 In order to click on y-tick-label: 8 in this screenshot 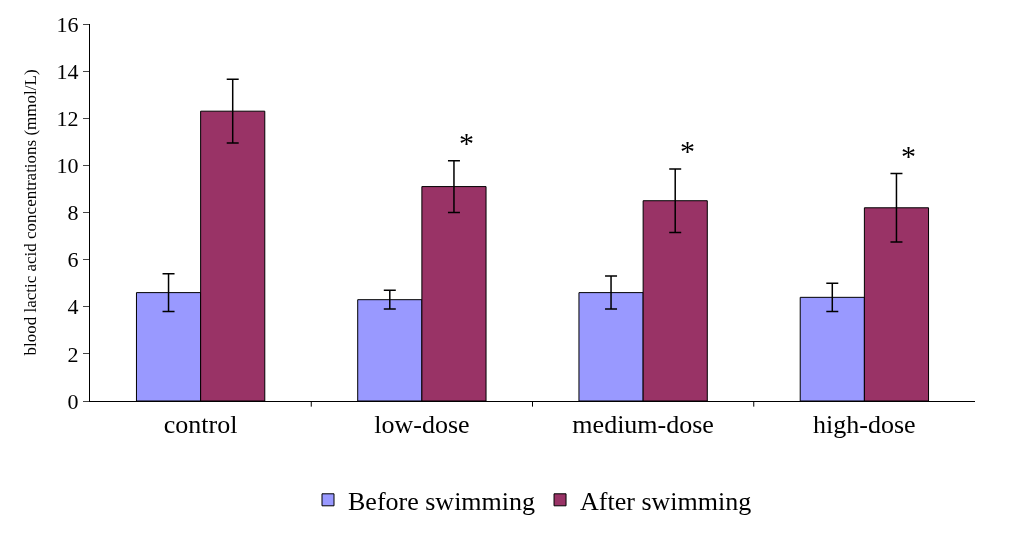, I will do `click(73, 213)`.